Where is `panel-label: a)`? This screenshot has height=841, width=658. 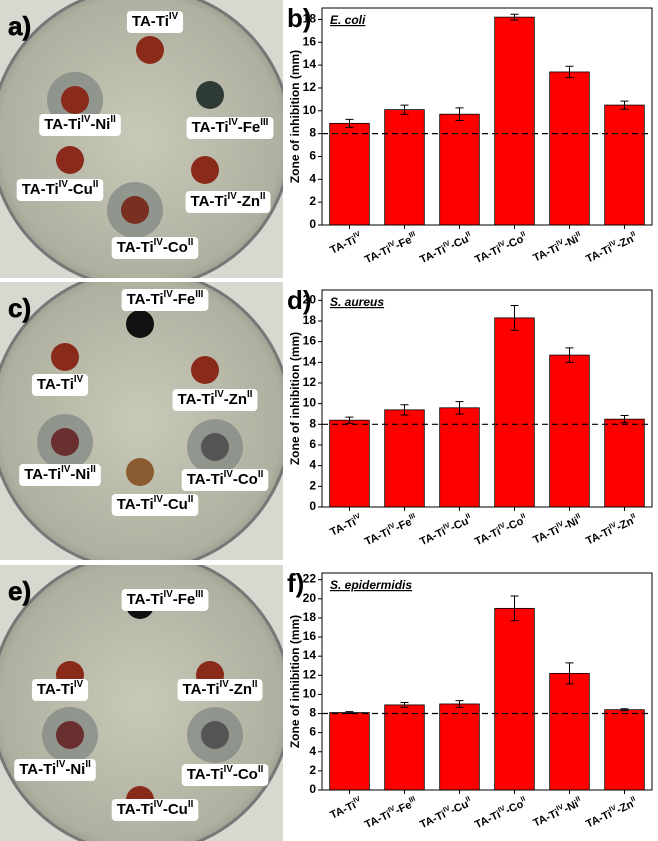
panel-label: a) is located at coordinates (19, 26).